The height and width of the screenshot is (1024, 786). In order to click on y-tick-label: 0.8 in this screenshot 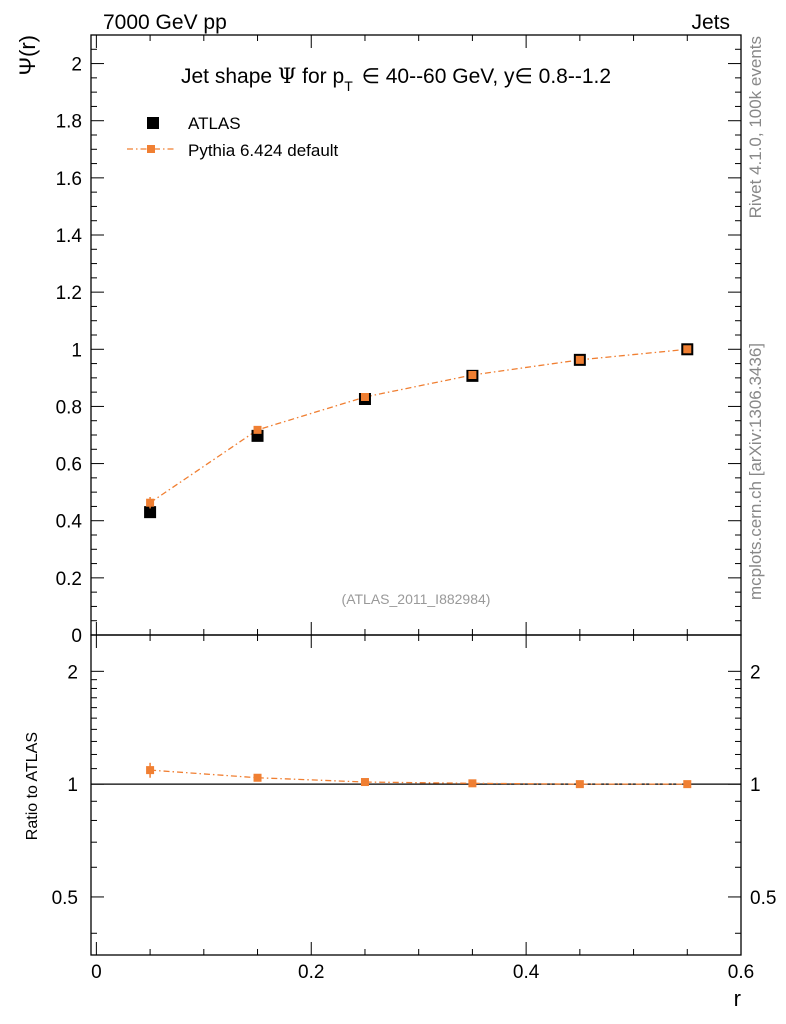, I will do `click(69, 407)`.